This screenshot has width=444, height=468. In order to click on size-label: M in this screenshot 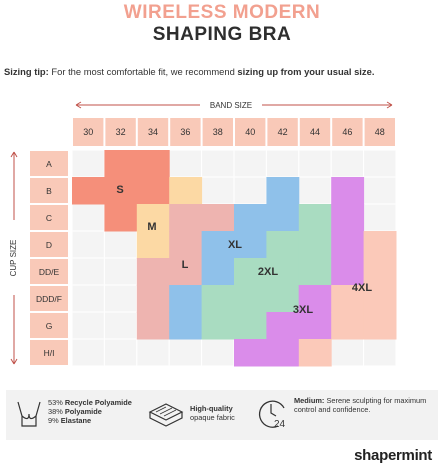, I will do `click(151, 227)`.